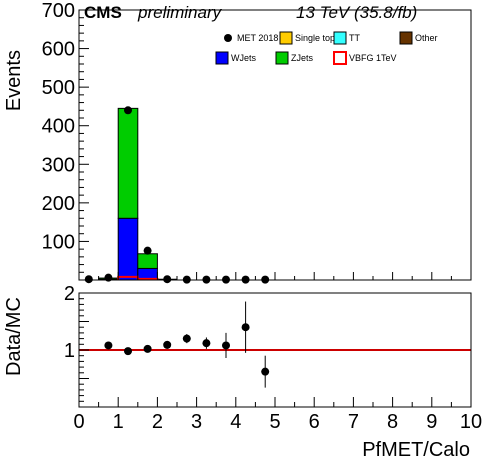 This screenshot has width=496, height=472. What do you see at coordinates (392, 422) in the screenshot?
I see `x-tick-label-8: 8` at bounding box center [392, 422].